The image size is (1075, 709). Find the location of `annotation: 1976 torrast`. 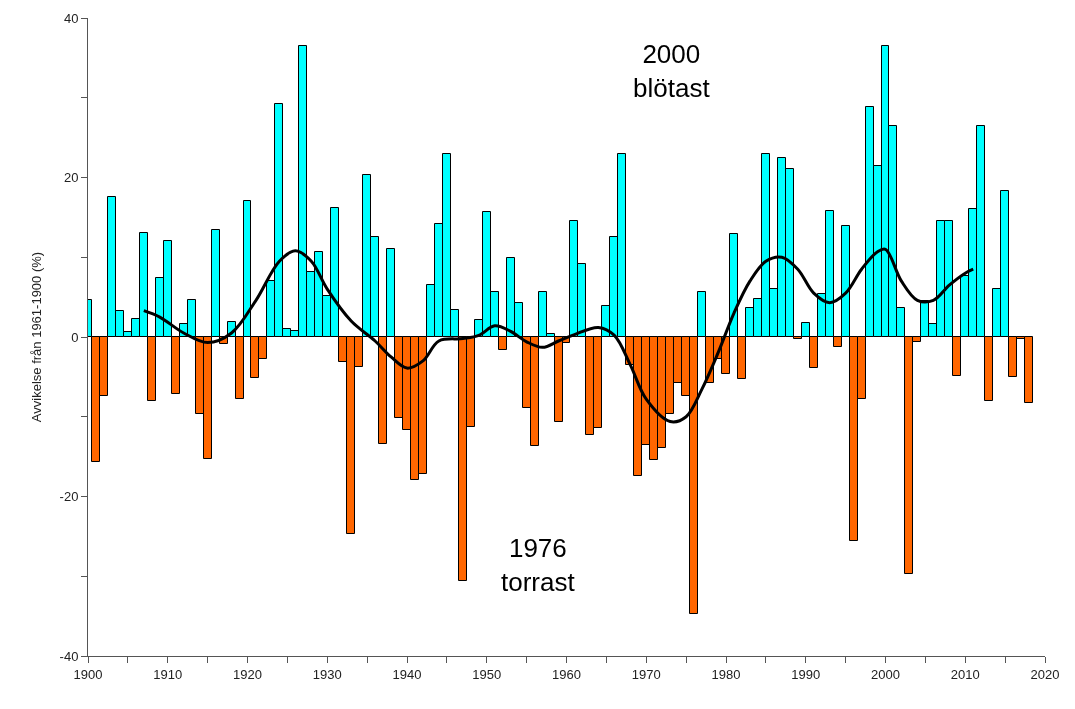

annotation: 1976 torrast is located at coordinates (538, 565).